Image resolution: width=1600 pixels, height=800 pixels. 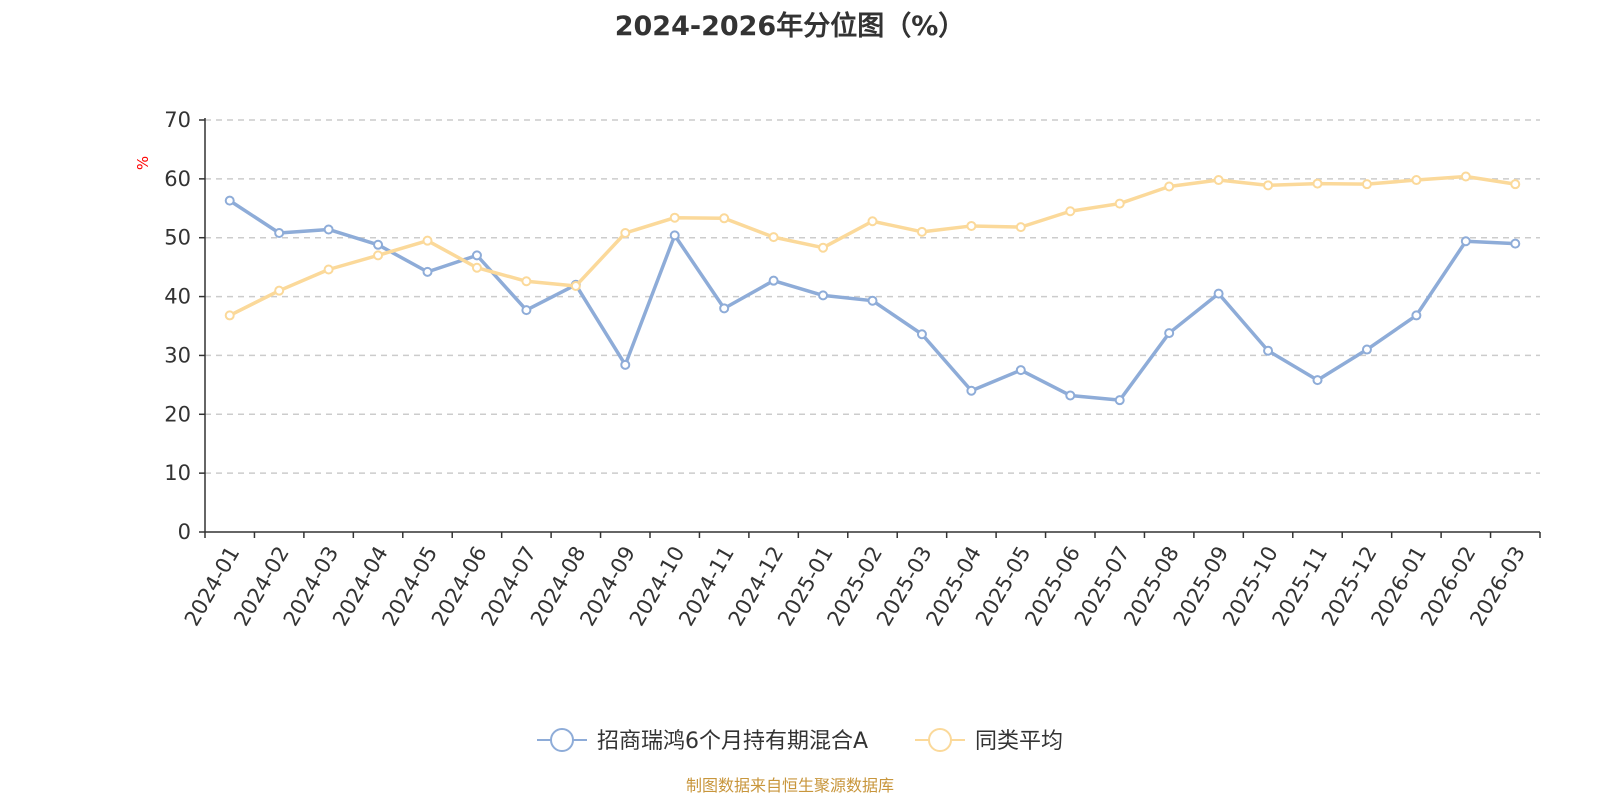 I want to click on y-tick-label: 70, so click(x=177, y=120).